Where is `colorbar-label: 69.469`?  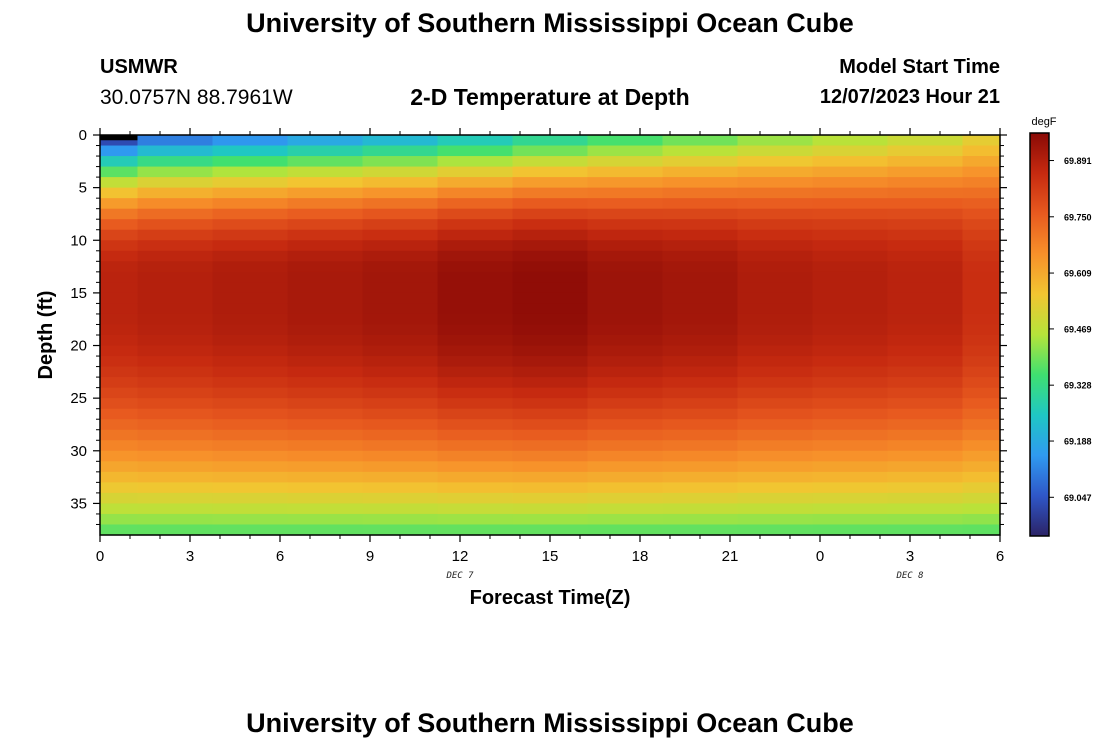
colorbar-label: 69.469 is located at coordinates (1078, 329).